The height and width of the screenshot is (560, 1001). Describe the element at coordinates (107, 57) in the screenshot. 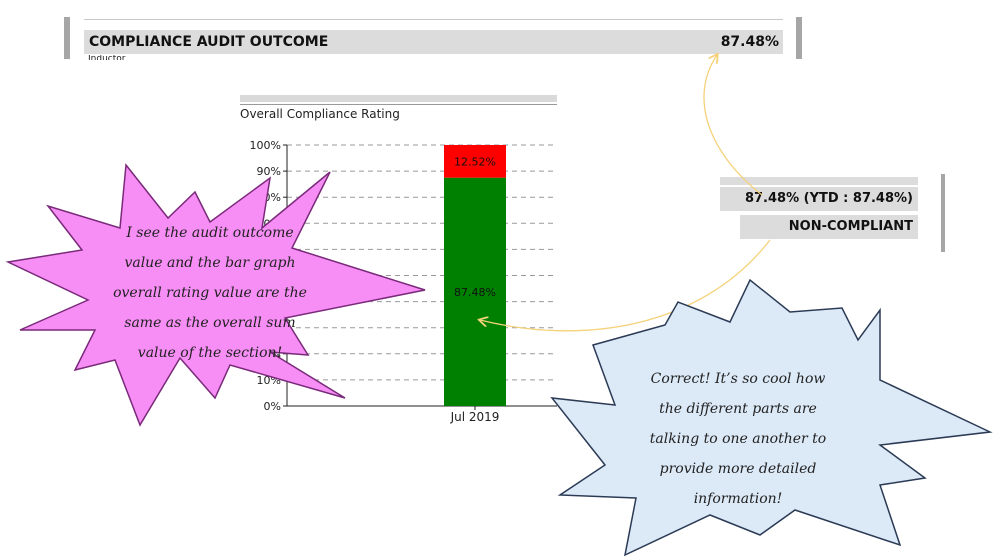

I see `outcome-sublabel: Inductor` at that location.